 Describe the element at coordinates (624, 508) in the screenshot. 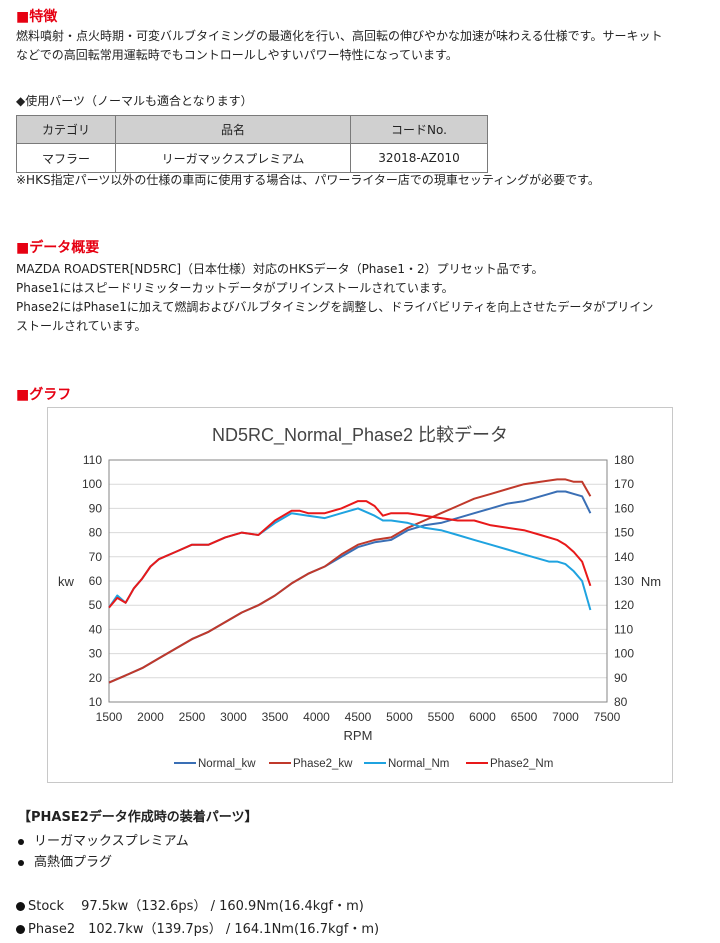

I see `y2-tick-label: 160` at that location.